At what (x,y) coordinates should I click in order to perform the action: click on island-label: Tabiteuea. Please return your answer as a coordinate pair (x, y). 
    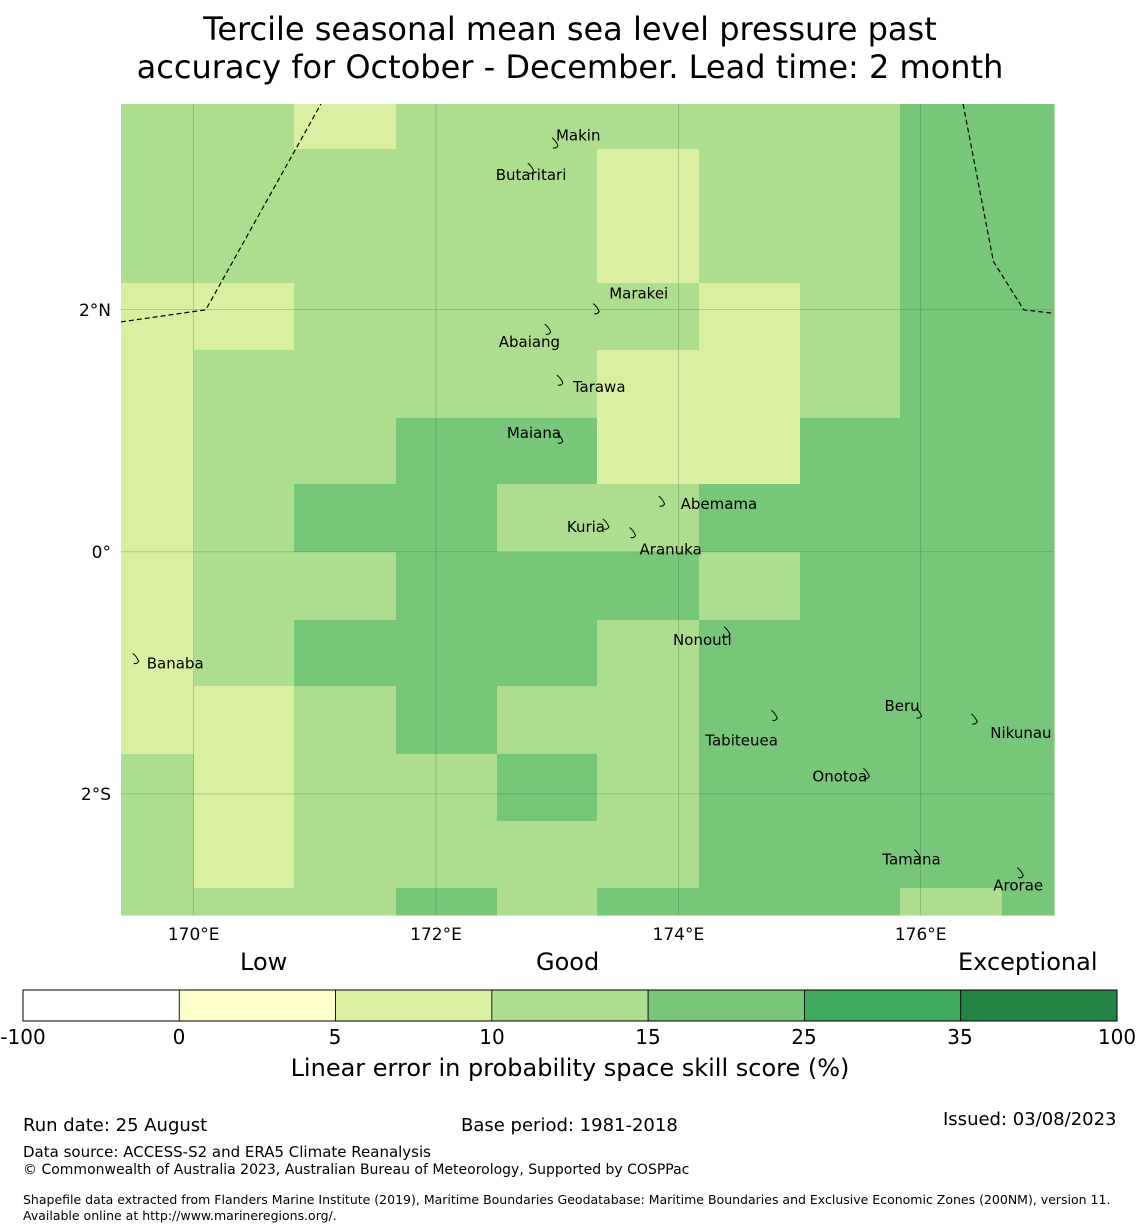
    Looking at the image, I should click on (741, 740).